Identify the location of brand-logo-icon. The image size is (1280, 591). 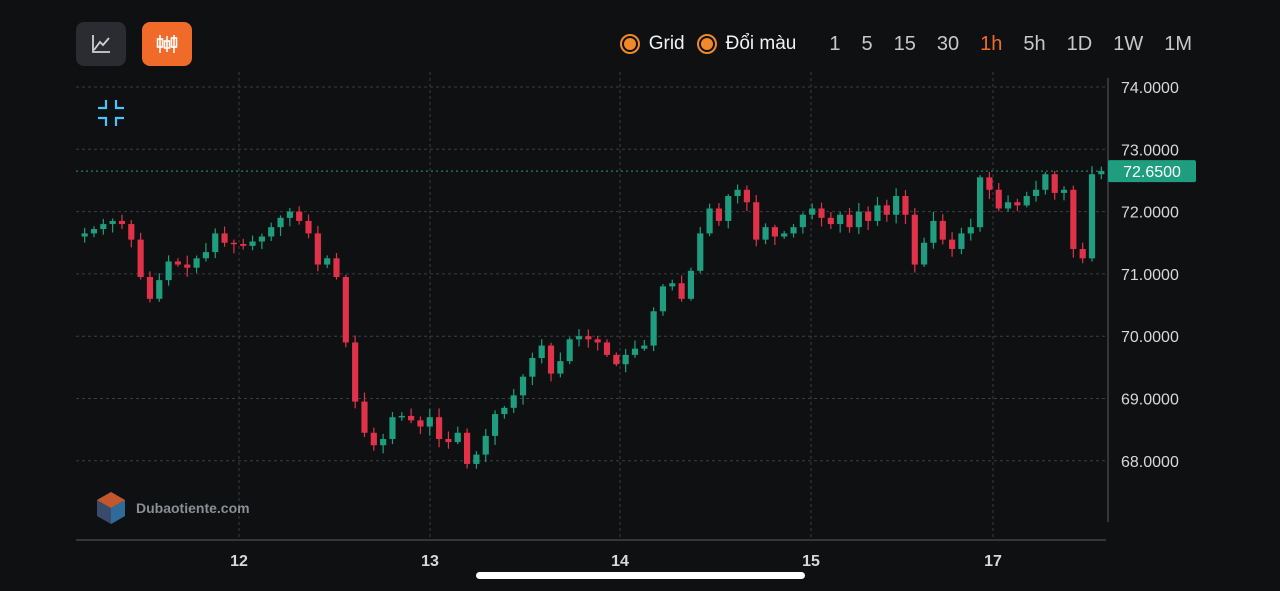
(111, 508).